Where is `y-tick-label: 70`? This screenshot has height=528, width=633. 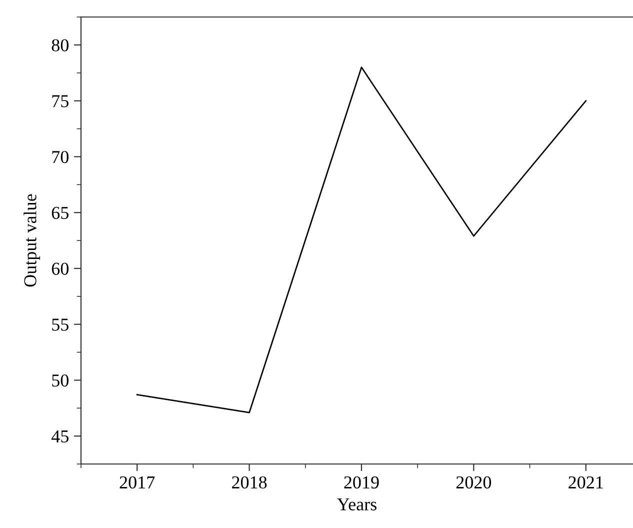
y-tick-label: 70 is located at coordinates (60, 157).